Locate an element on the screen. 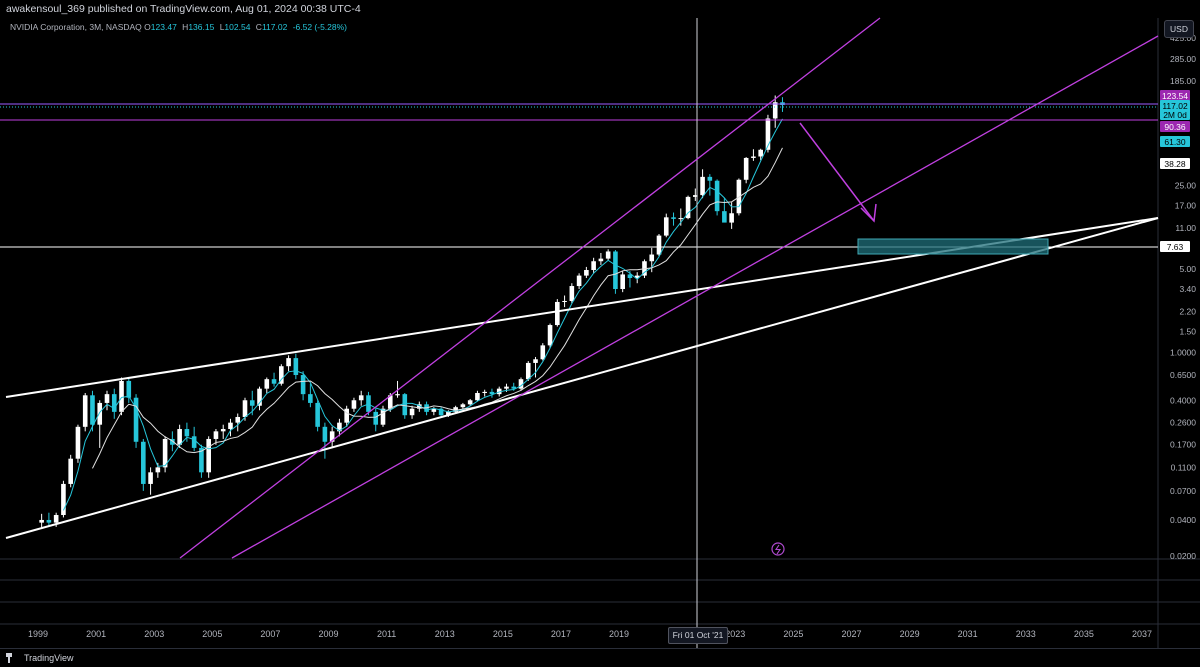  price-tag-text: 38.28 is located at coordinates (1175, 164).